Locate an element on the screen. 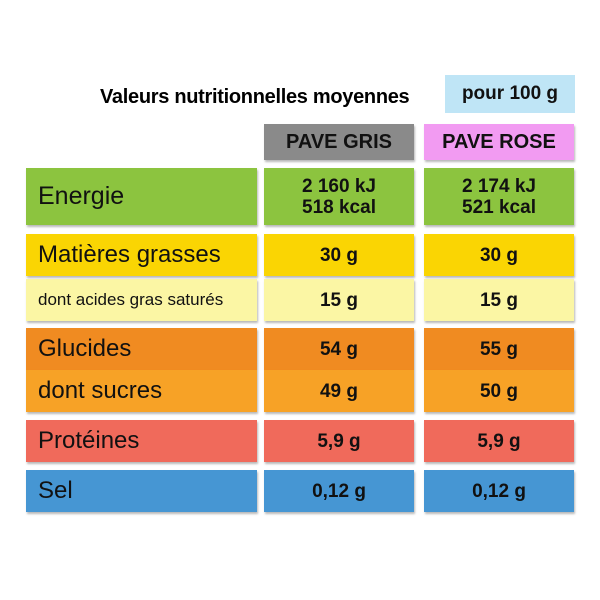  row-label-sucres: dont sucres is located at coordinates (141, 391).